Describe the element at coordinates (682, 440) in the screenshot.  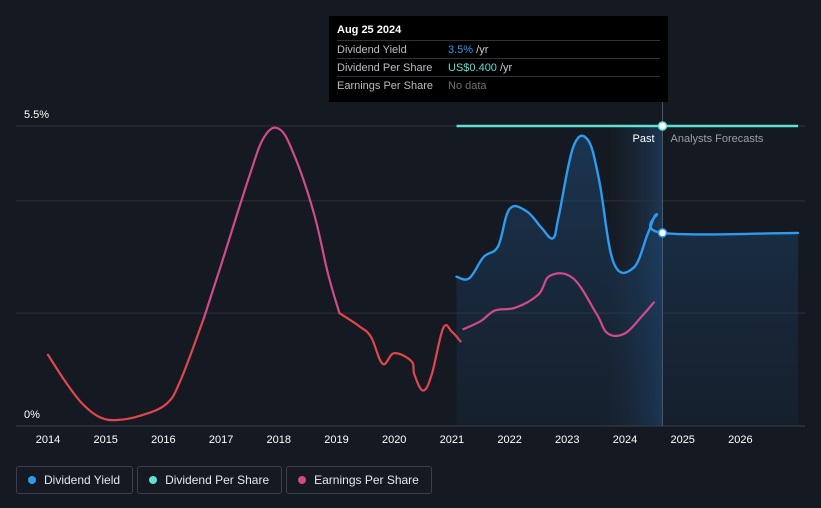
I see `x-tick-label: 2025` at that location.